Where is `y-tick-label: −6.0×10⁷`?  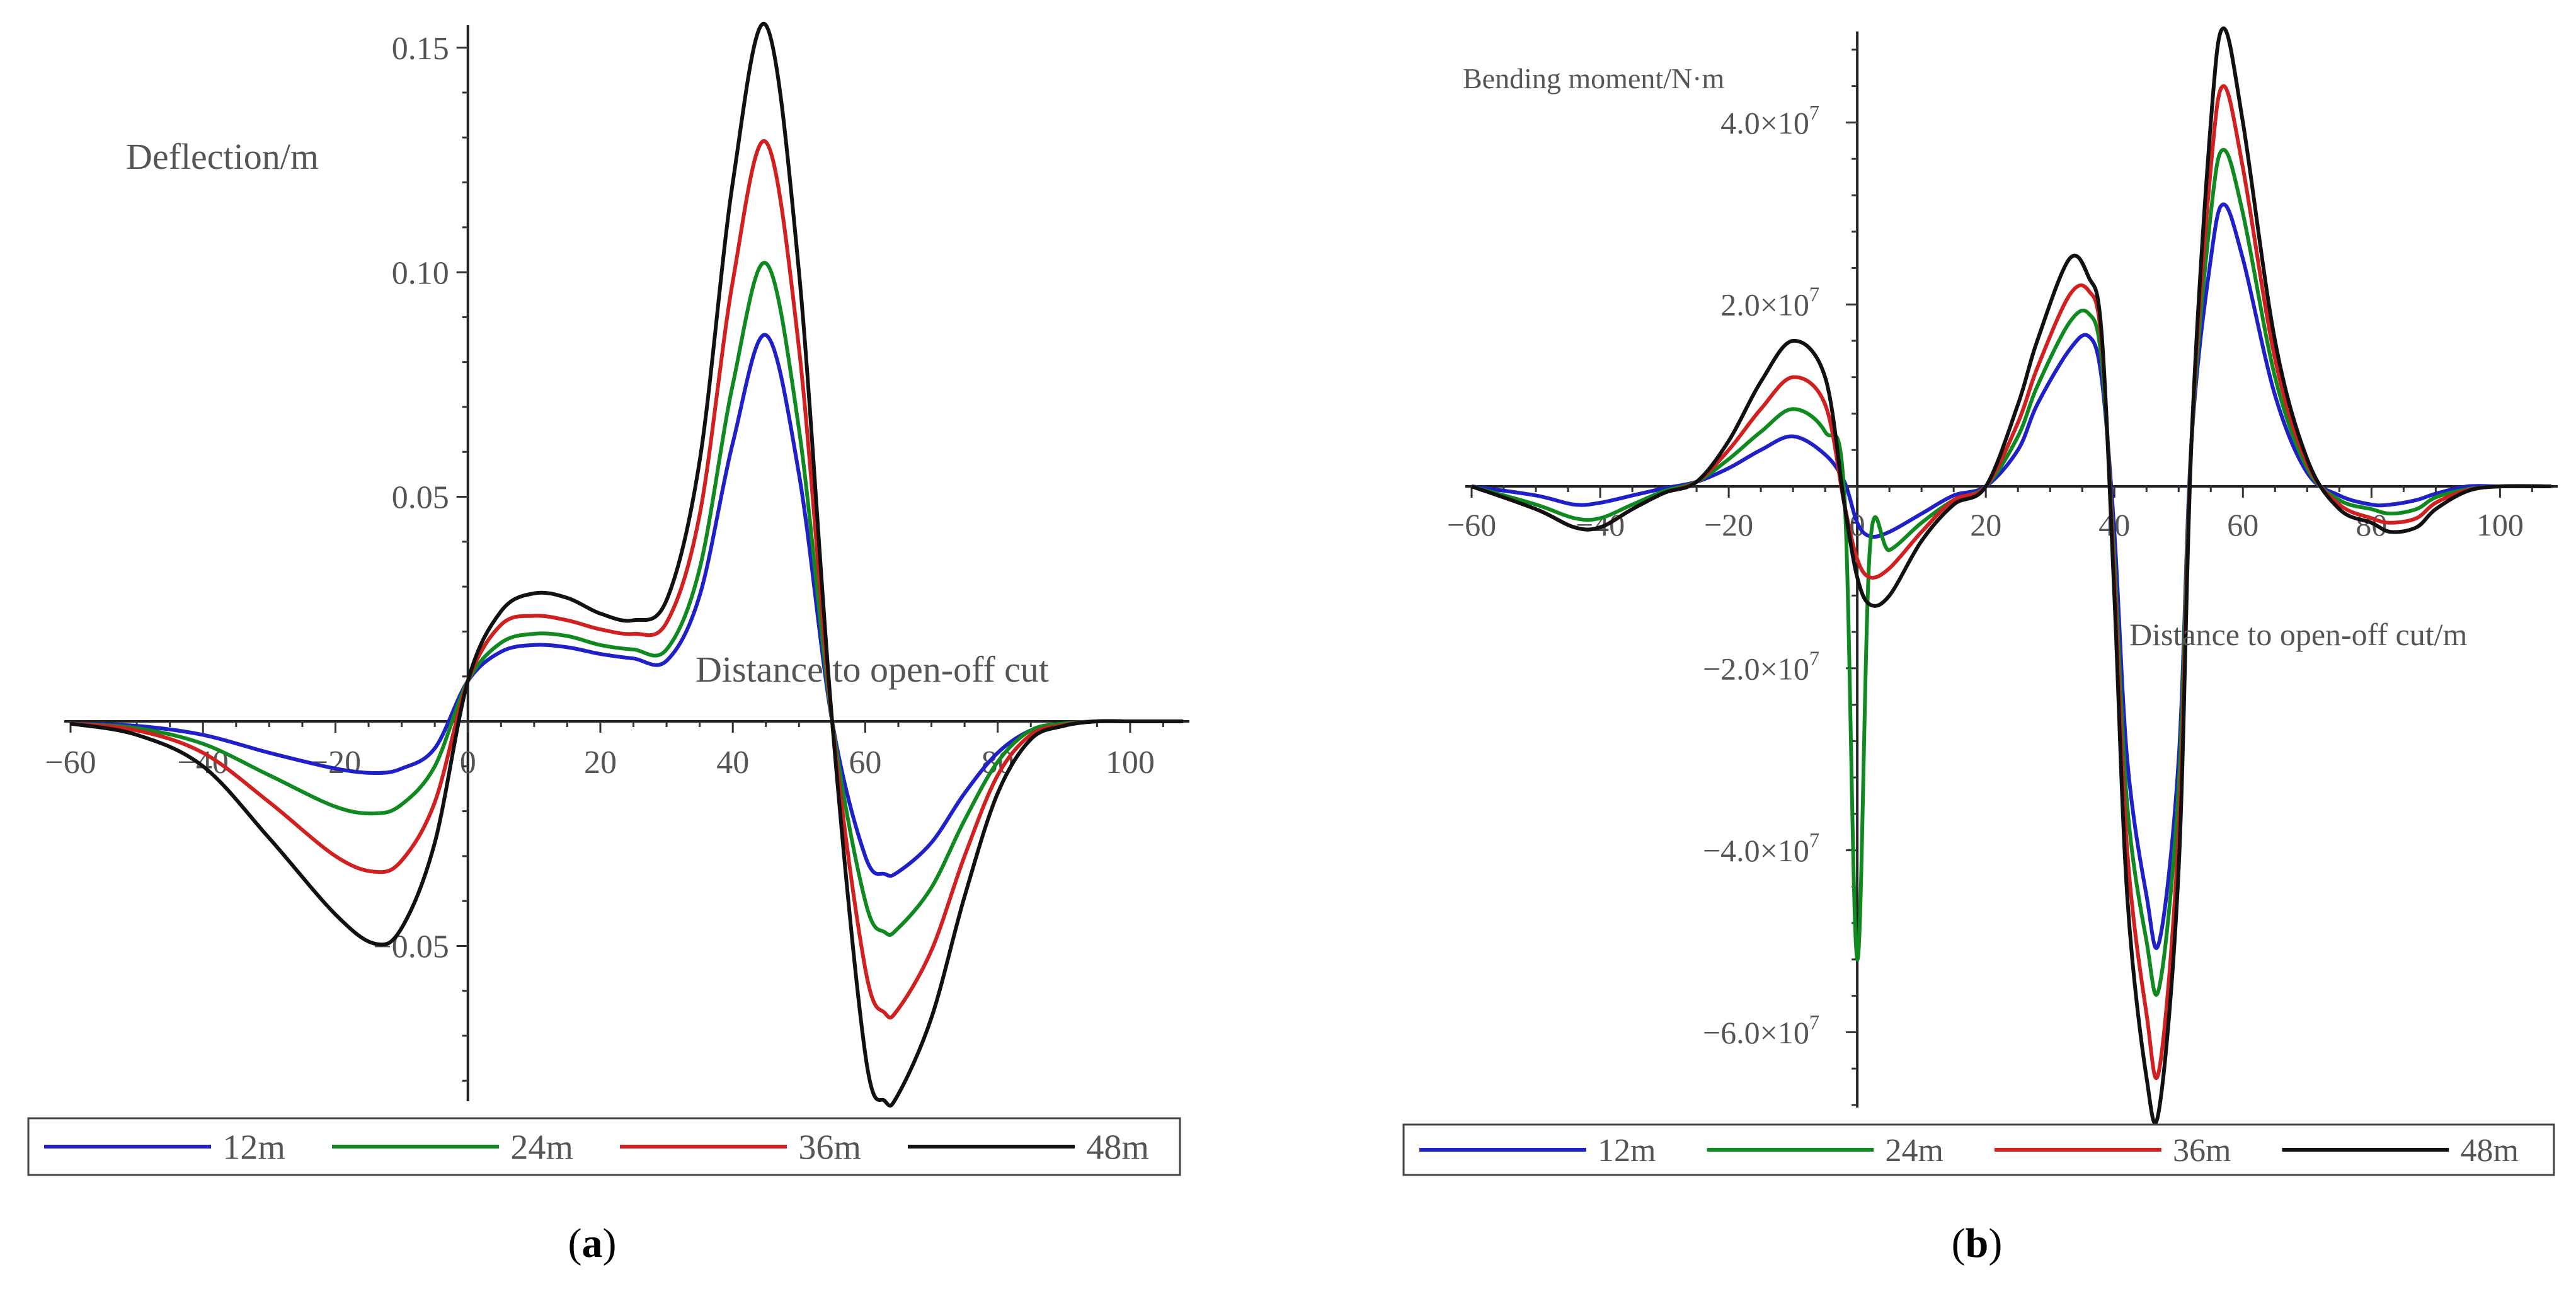 y-tick-label: −6.0×10⁷ is located at coordinates (1761, 1030).